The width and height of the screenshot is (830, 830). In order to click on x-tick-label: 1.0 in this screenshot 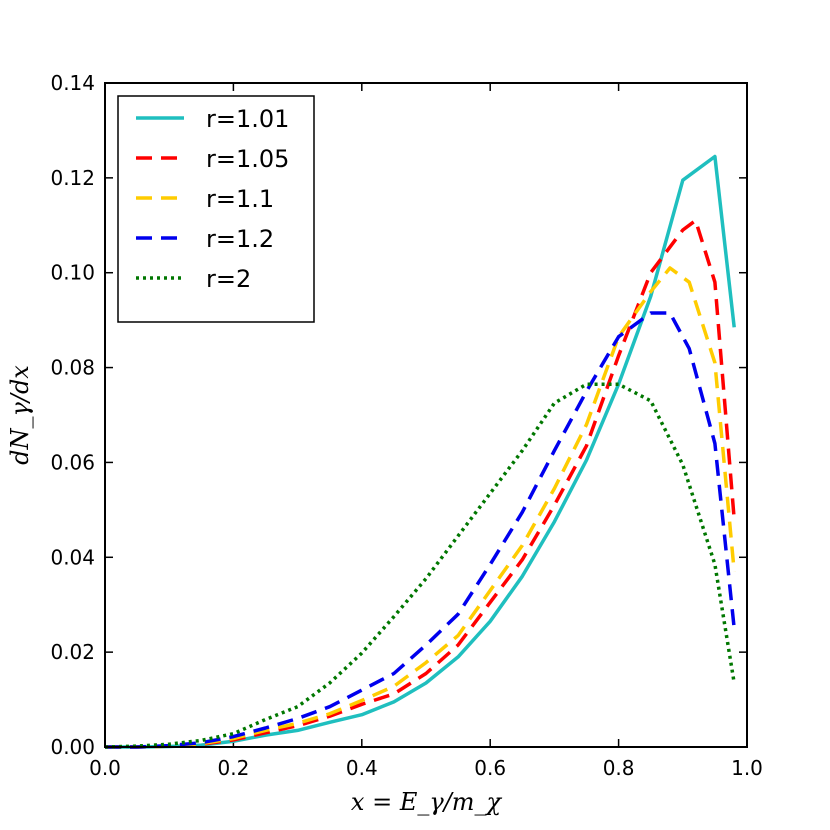, I will do `click(747, 768)`.